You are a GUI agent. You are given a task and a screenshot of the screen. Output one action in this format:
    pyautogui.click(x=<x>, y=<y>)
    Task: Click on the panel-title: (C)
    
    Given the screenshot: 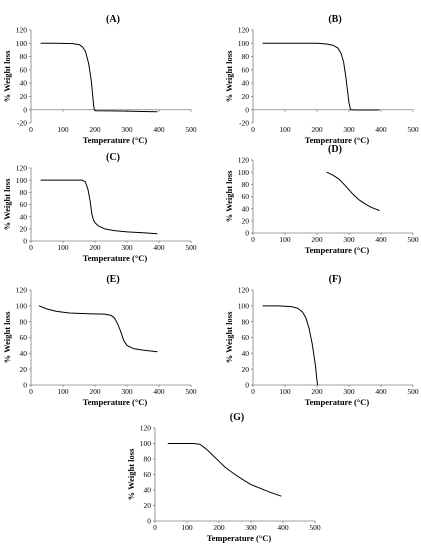 What is the action you would take?
    pyautogui.click(x=113, y=157)
    